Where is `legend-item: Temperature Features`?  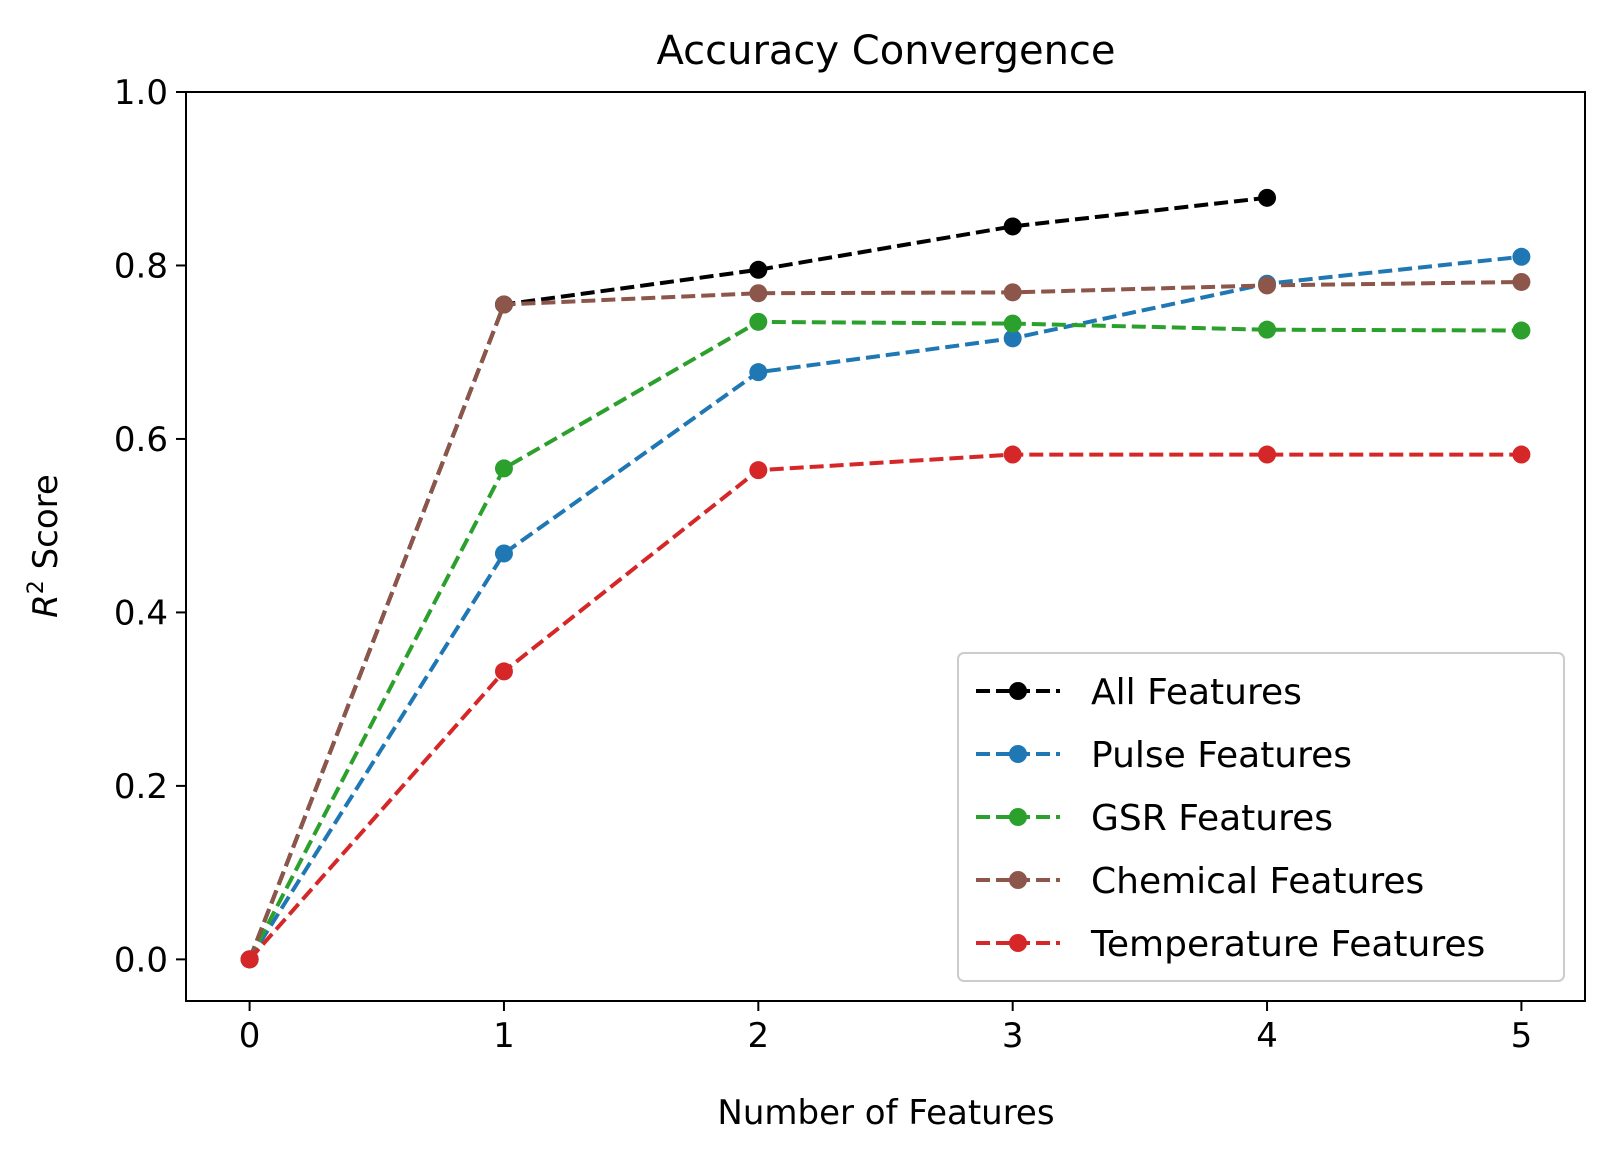
legend-item: Temperature Features is located at coordinates (1230, 944).